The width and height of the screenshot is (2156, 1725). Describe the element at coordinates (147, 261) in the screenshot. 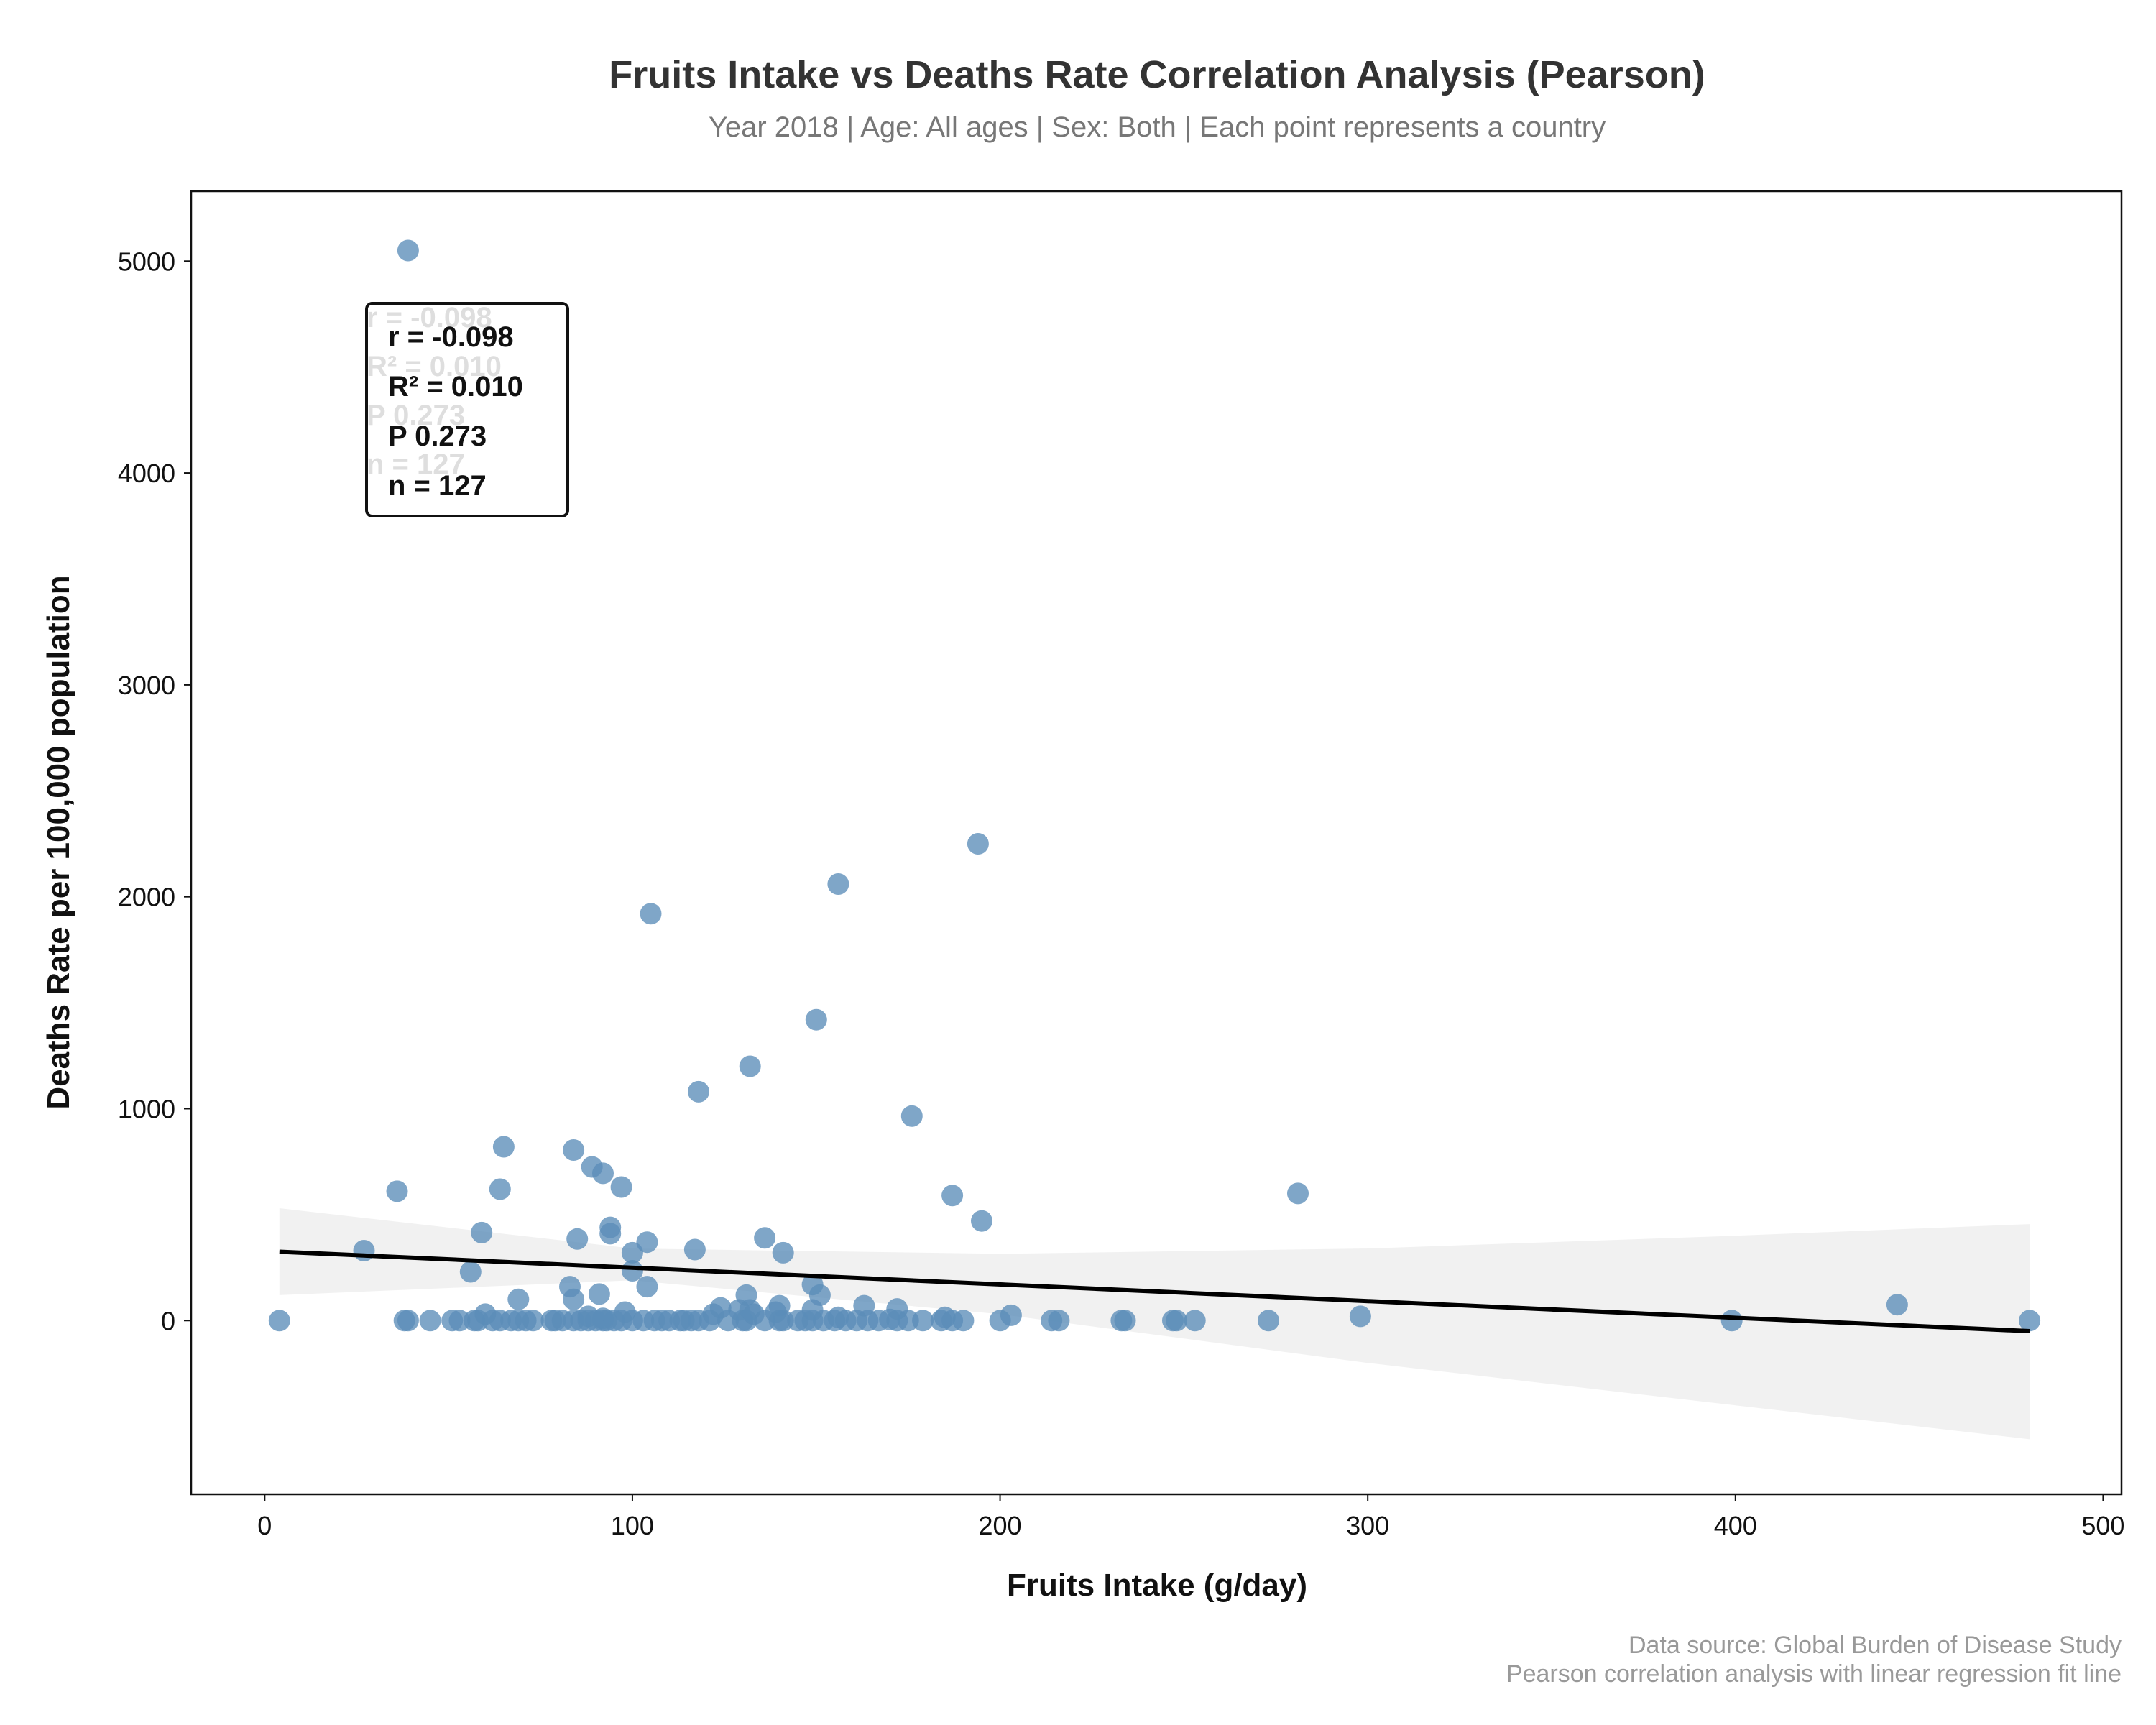

I see `y-tick-label: 5000` at that location.